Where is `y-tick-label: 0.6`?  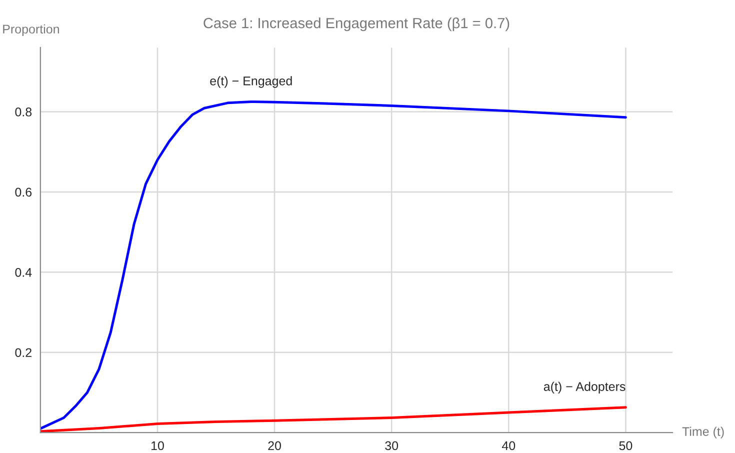
y-tick-label: 0.6 is located at coordinates (23, 192).